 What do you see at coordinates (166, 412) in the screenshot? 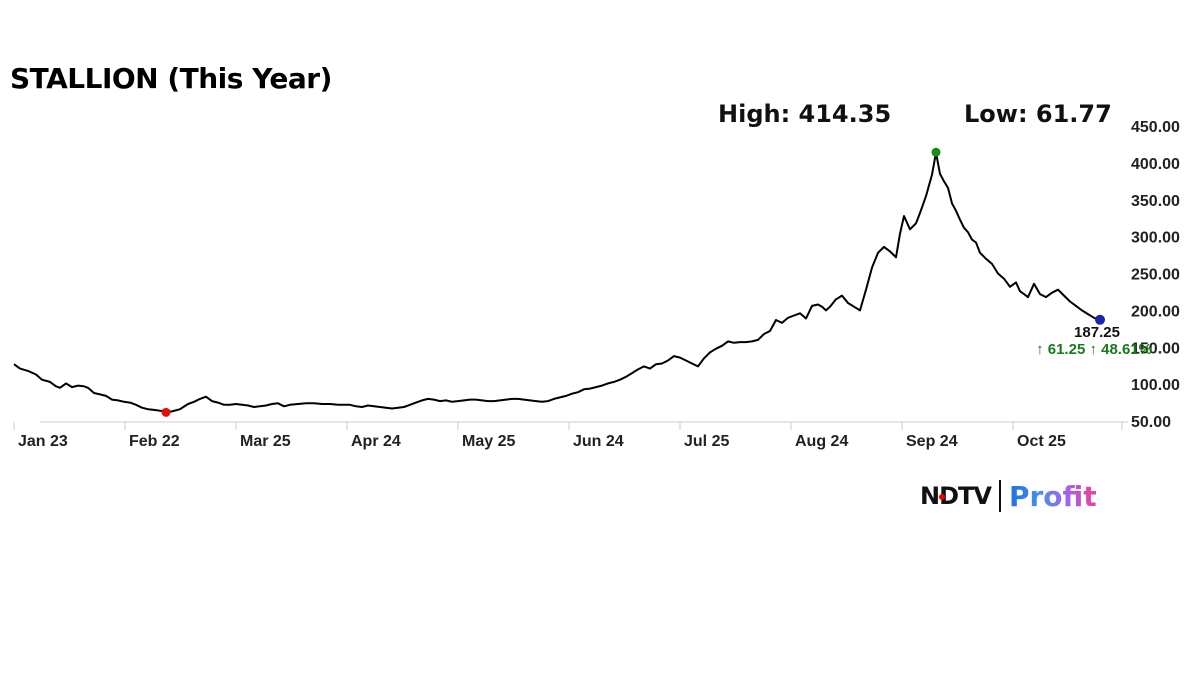
I see `low-marker` at bounding box center [166, 412].